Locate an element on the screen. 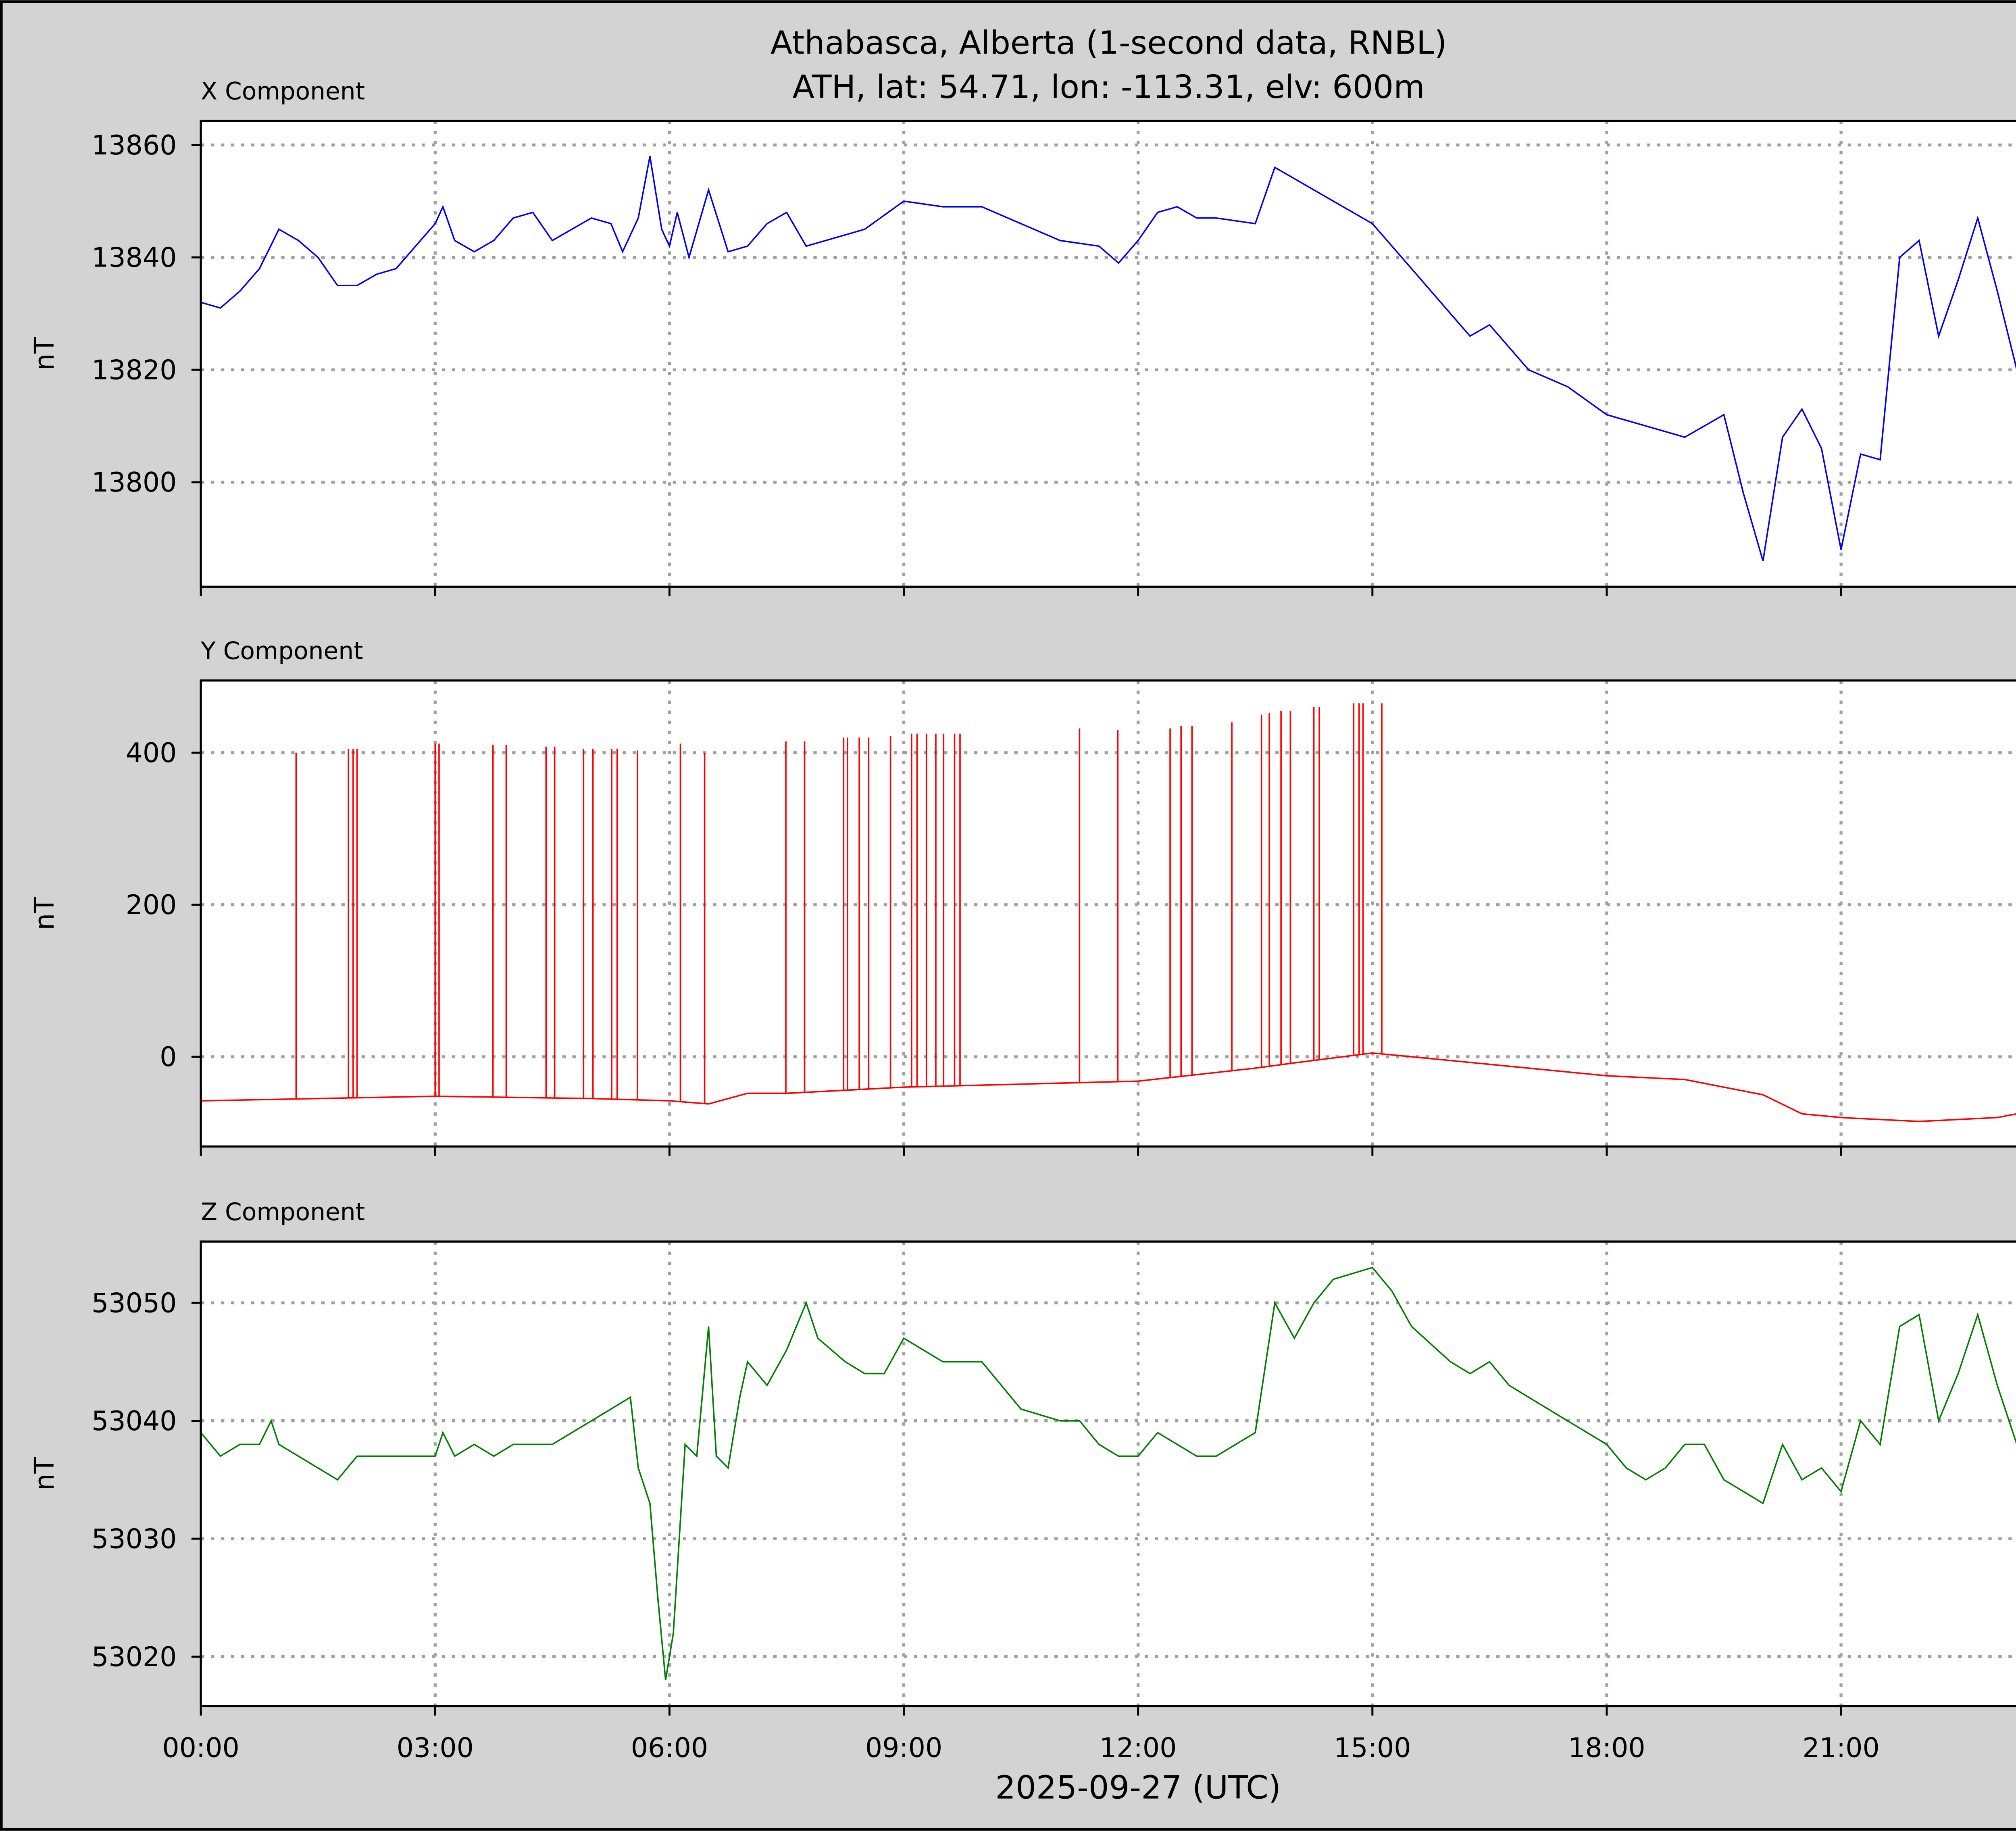 This screenshot has height=1831, width=2016. series-line-y is located at coordinates (1108, 1087).